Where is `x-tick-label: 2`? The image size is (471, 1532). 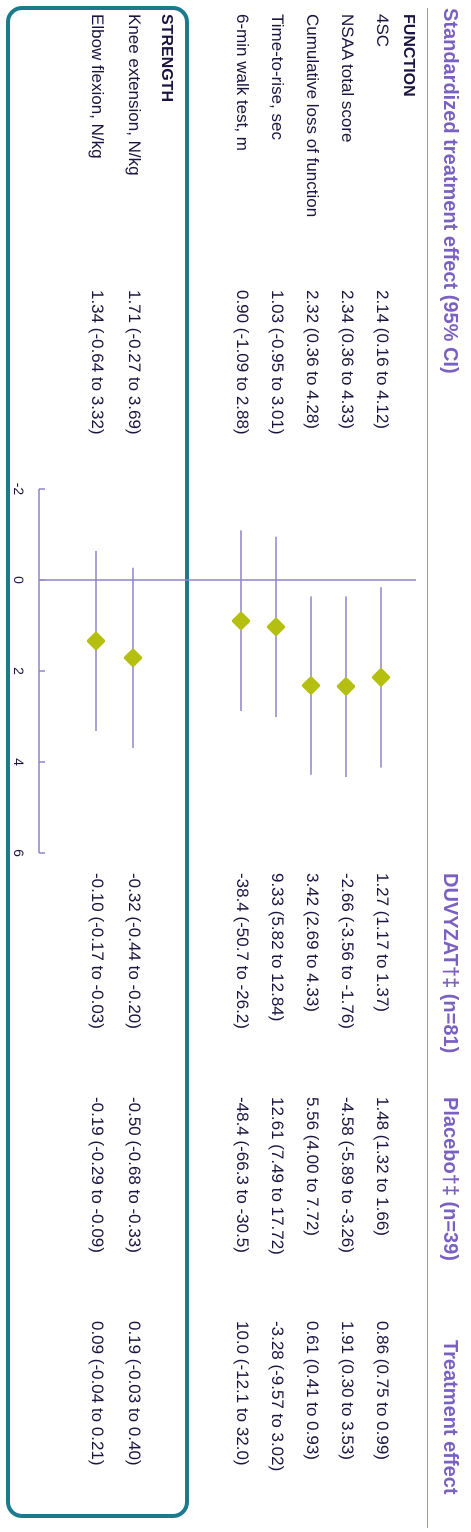
x-tick-label: 2 is located at coordinates (19, 671).